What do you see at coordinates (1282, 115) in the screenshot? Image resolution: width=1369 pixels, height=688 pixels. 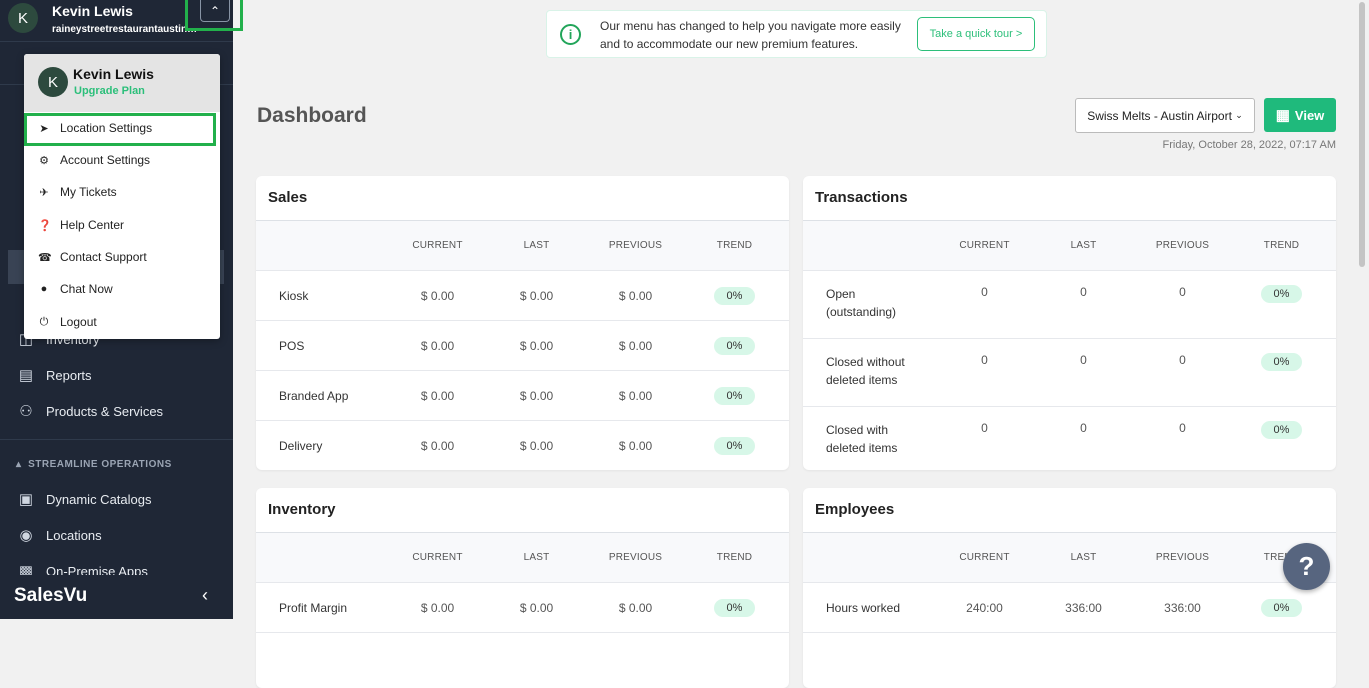 I see `grid-icon: ▦` at bounding box center [1282, 115].